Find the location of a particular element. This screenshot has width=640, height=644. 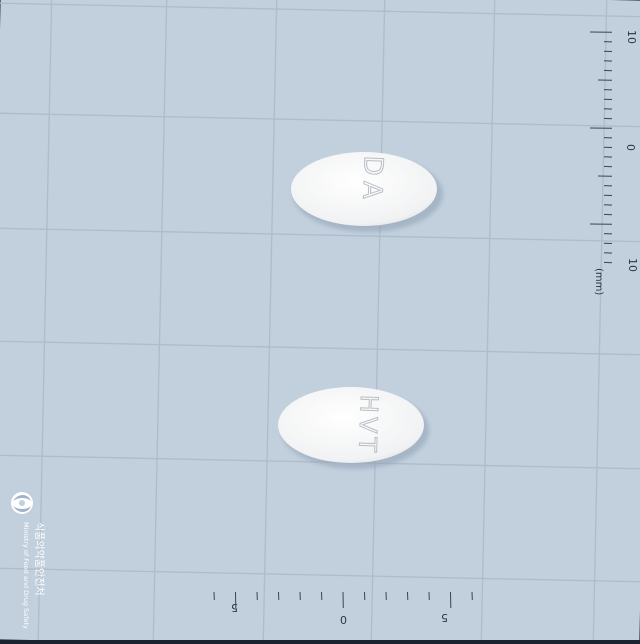

pill-bottom-body is located at coordinates (351, 425).